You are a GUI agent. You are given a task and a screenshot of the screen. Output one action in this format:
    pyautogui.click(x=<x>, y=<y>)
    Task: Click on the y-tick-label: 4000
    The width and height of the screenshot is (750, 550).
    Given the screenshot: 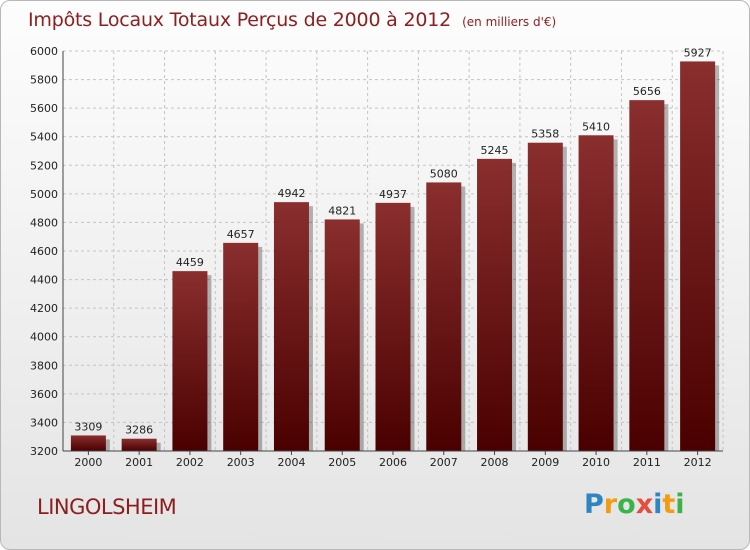 What is the action you would take?
    pyautogui.click(x=44, y=337)
    